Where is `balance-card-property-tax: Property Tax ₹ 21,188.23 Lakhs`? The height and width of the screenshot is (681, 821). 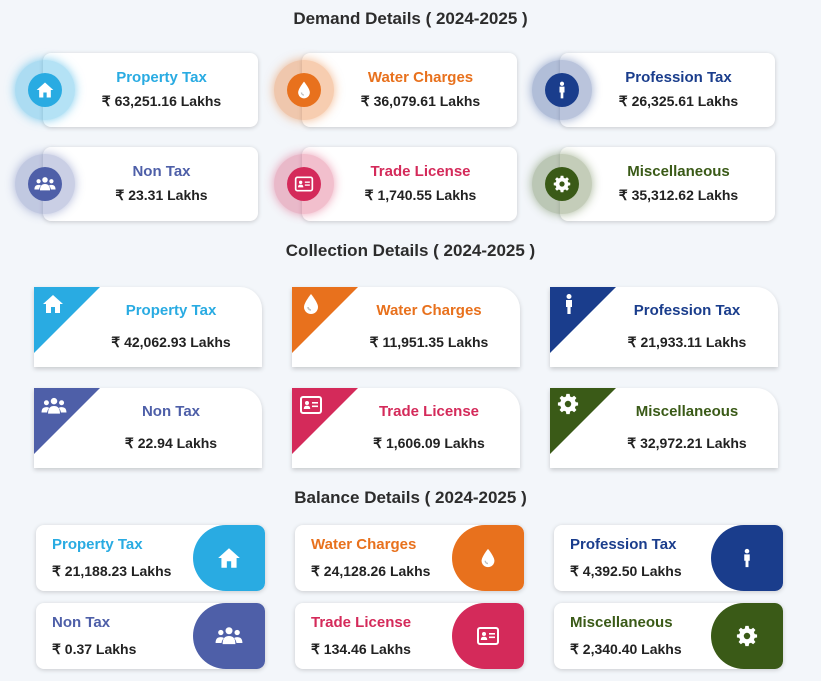
balance-card-property-tax: Property Tax ₹ 21,188.23 Lakhs is located at coordinates (150, 558).